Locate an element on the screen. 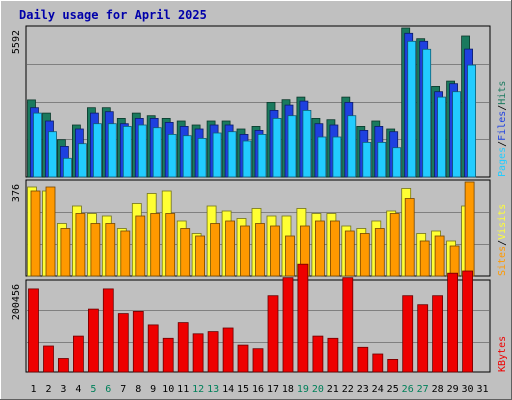 The image size is (512, 400). x-tick-label-day-1: 1 is located at coordinates (33, 389).